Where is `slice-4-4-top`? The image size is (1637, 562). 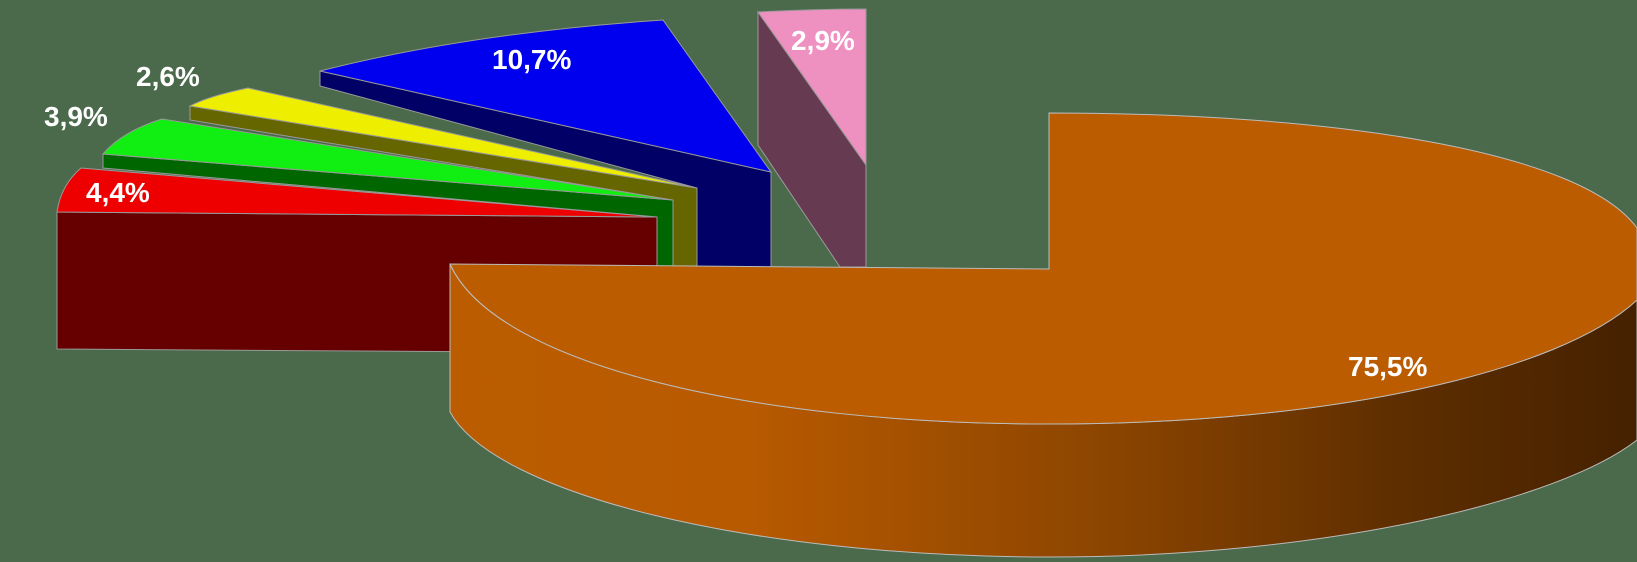
slice-4-4-top is located at coordinates (357, 192).